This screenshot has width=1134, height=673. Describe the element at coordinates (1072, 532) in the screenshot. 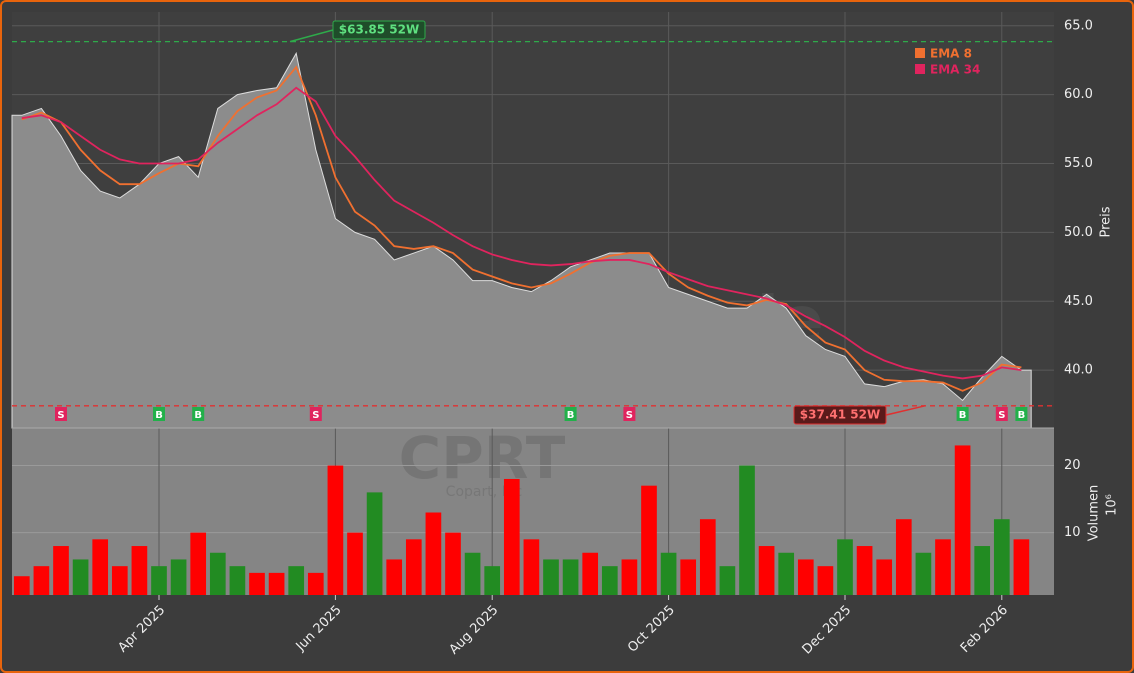

I see `y-tick-label: 10` at that location.